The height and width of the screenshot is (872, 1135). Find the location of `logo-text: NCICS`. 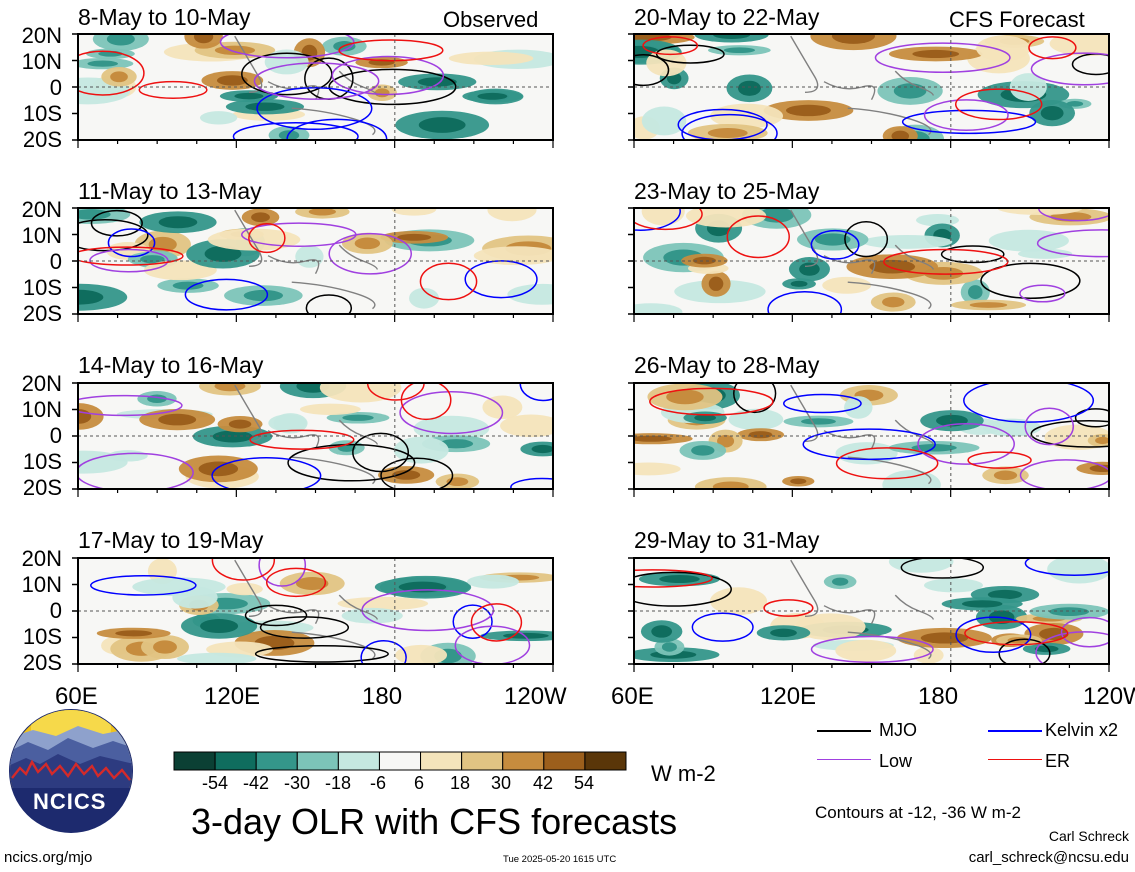

logo-text: NCICS is located at coordinates (70, 801).